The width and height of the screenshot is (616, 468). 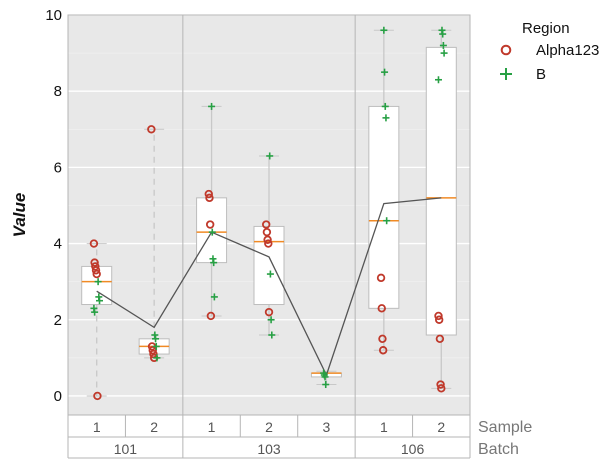 What do you see at coordinates (327, 427) in the screenshot?
I see `sample-label: 3` at bounding box center [327, 427].